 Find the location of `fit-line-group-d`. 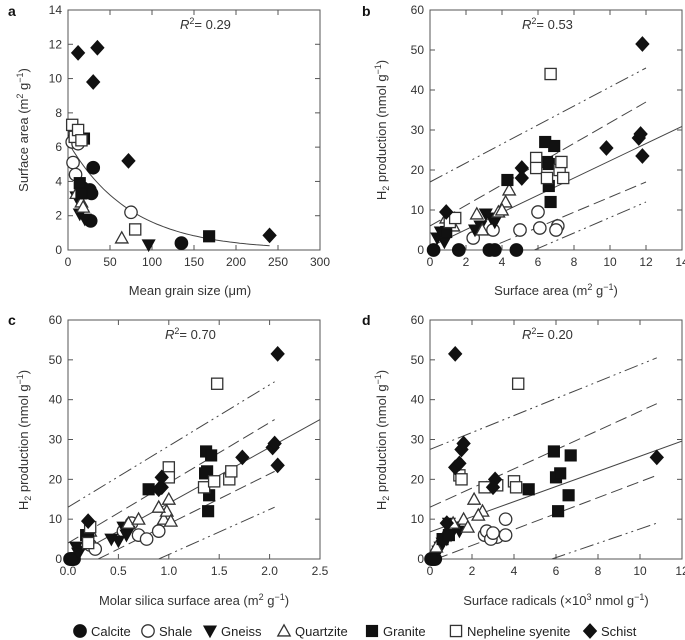

fit-line-group-d is located at coordinates (556, 458).